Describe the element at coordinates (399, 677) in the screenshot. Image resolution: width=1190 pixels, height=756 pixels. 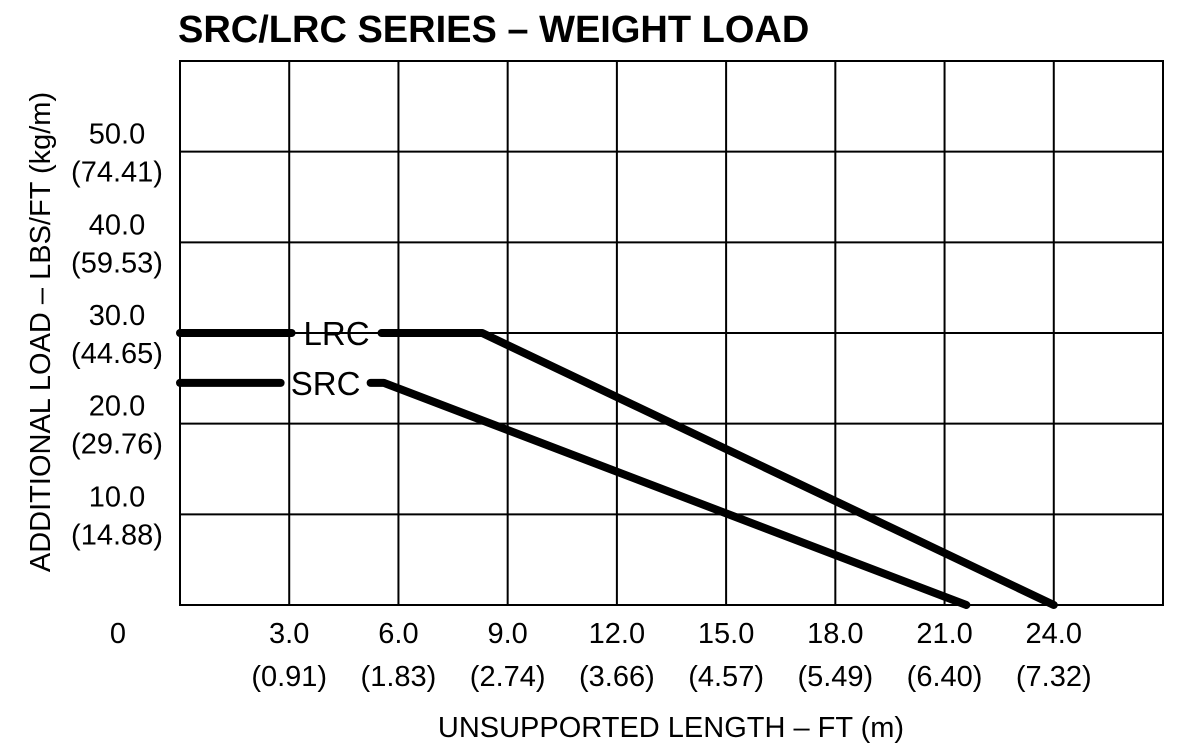
I see `x-tick-sublabel: (1.83)` at that location.